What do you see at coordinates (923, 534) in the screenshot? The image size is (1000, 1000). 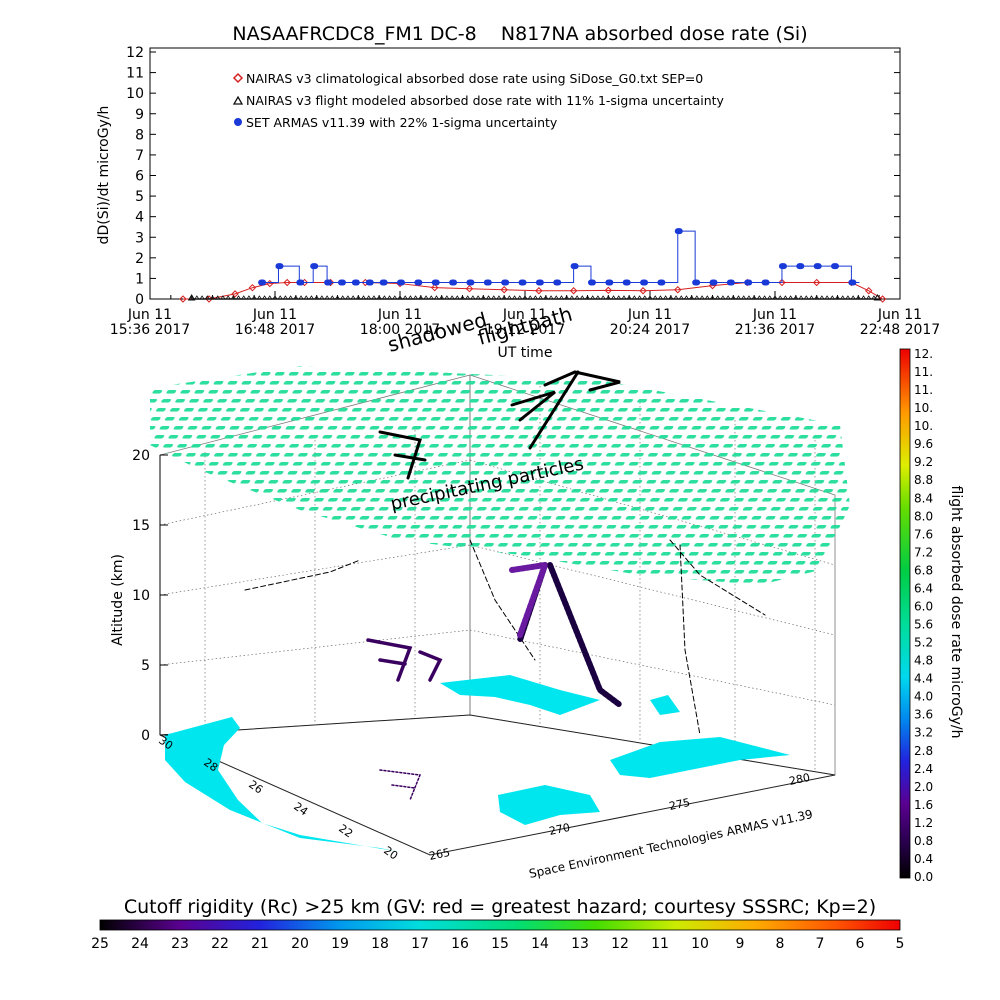 I see `dose-colorbar-tick-label: 7.6` at bounding box center [923, 534].